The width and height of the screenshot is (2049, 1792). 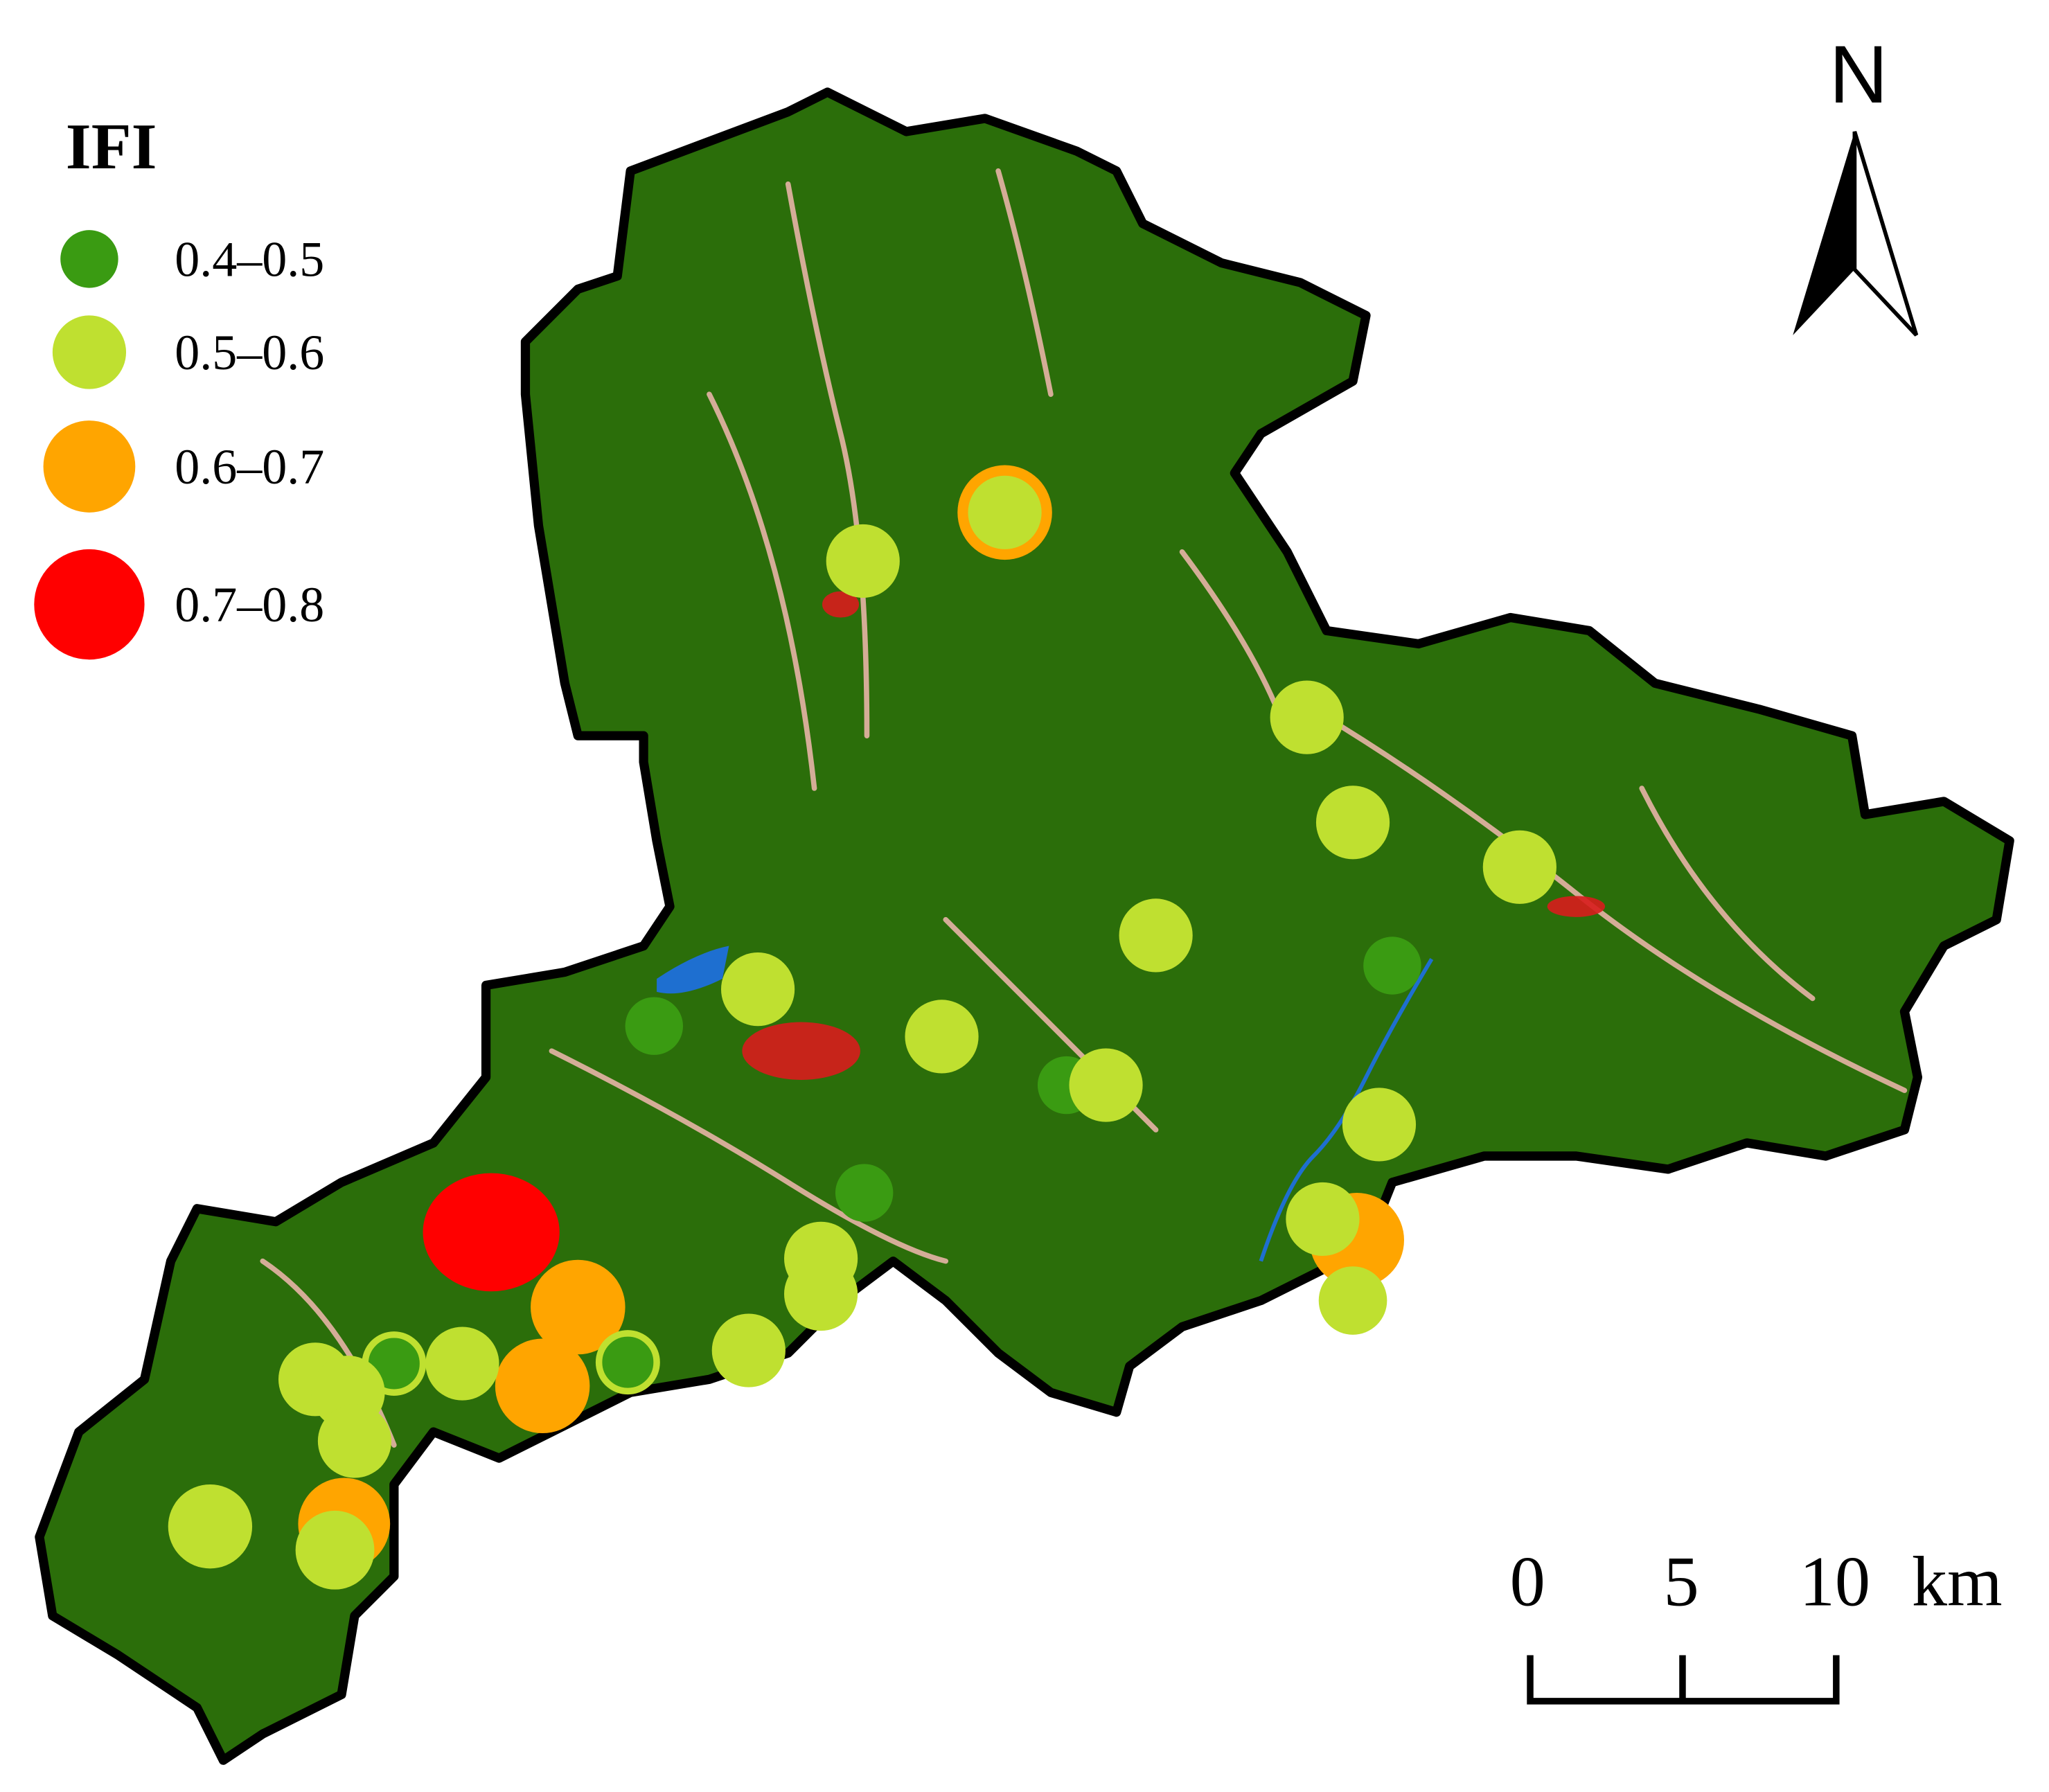 I want to click on north-label: N, so click(x=1858, y=74).